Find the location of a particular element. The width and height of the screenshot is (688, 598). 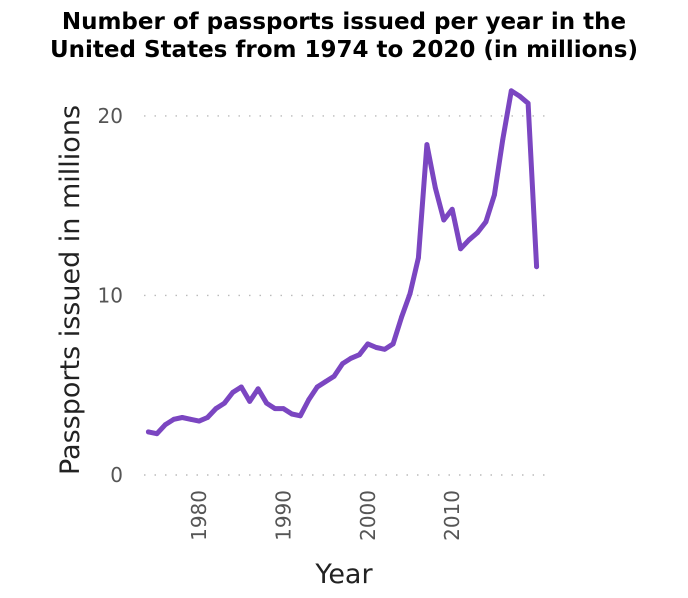

y-tick-label: 0 is located at coordinates (116, 475).